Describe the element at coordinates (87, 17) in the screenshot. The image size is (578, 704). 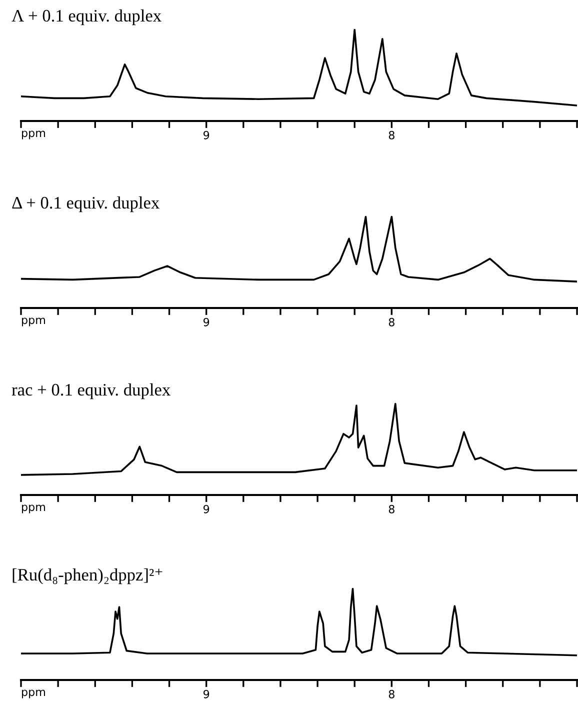
I see `chart-title: Λ + 0.1 equiv. duplex` at that location.